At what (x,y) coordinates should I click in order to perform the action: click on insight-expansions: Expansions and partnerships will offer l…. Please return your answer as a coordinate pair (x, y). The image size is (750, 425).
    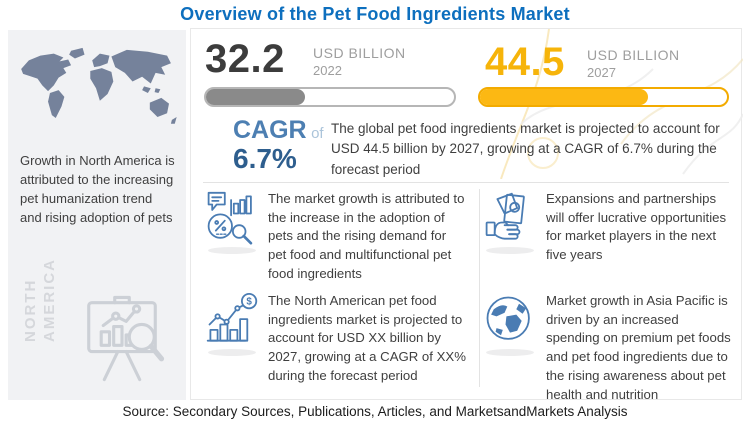
    Looking at the image, I should click on (599, 240).